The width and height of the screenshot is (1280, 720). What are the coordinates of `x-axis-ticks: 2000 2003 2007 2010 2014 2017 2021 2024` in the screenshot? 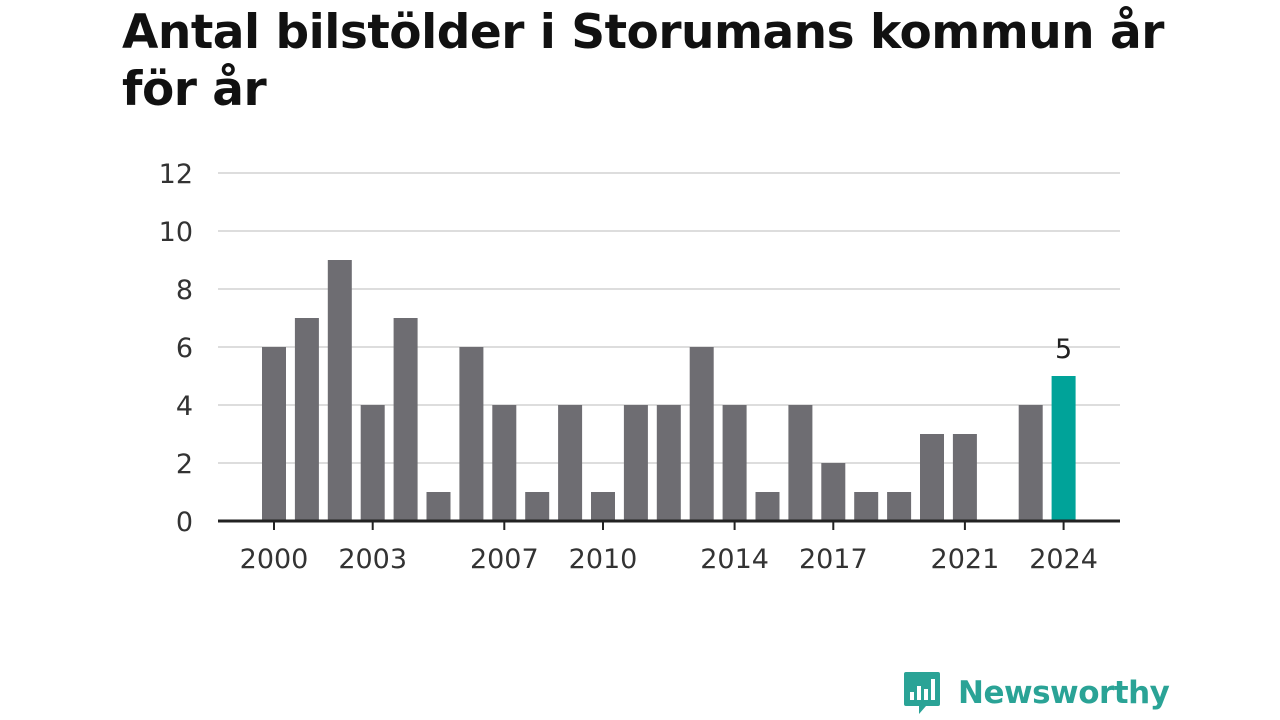 It's located at (669, 548).